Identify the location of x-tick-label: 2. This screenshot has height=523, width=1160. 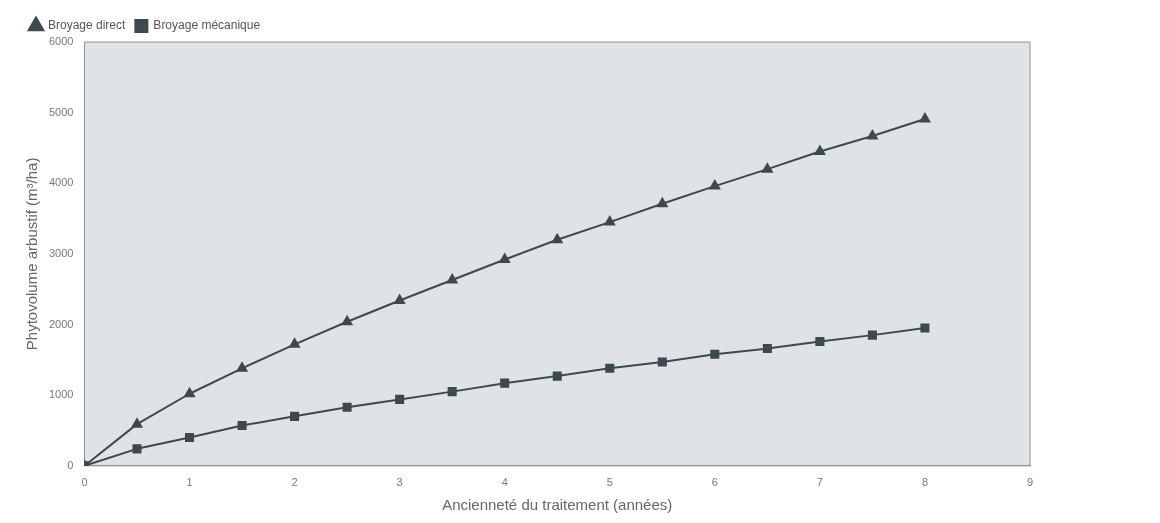
(294, 482).